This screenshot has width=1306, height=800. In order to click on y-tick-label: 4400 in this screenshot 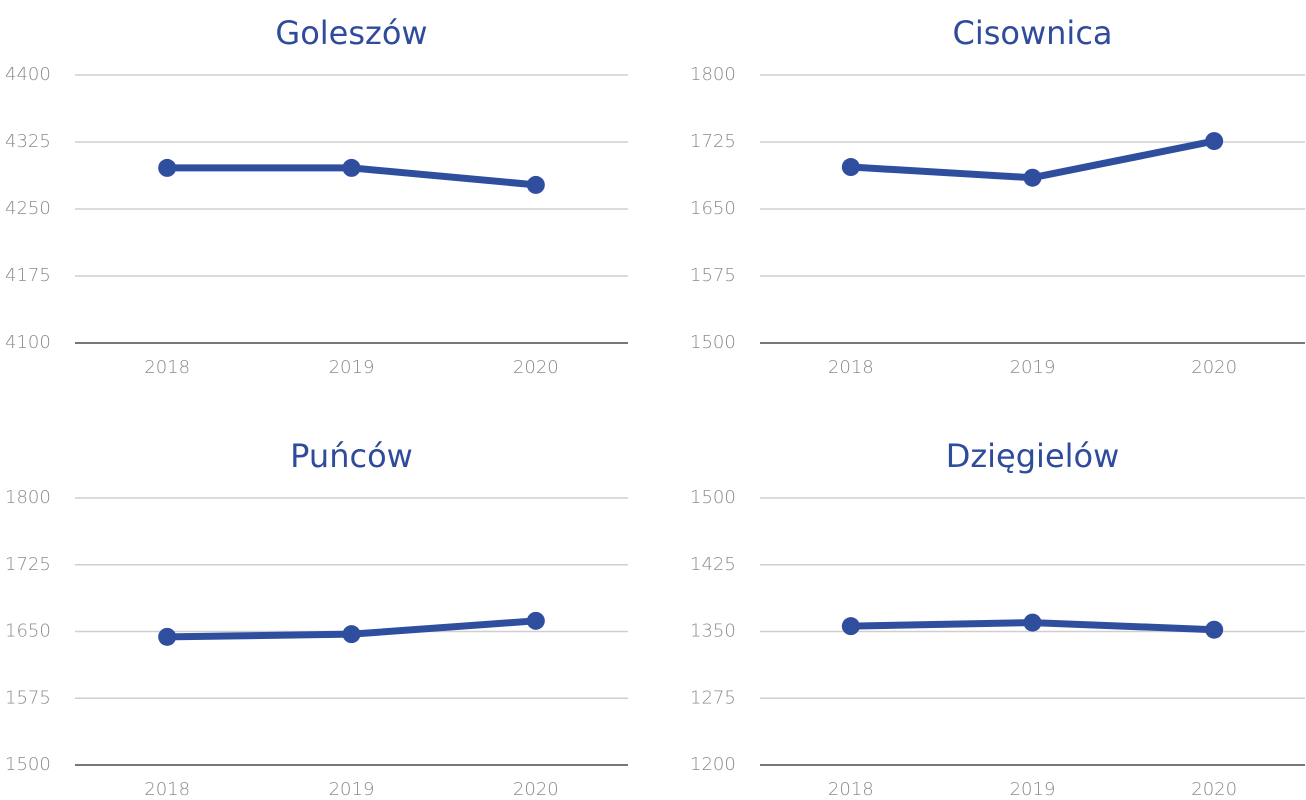, I will do `click(28, 74)`.